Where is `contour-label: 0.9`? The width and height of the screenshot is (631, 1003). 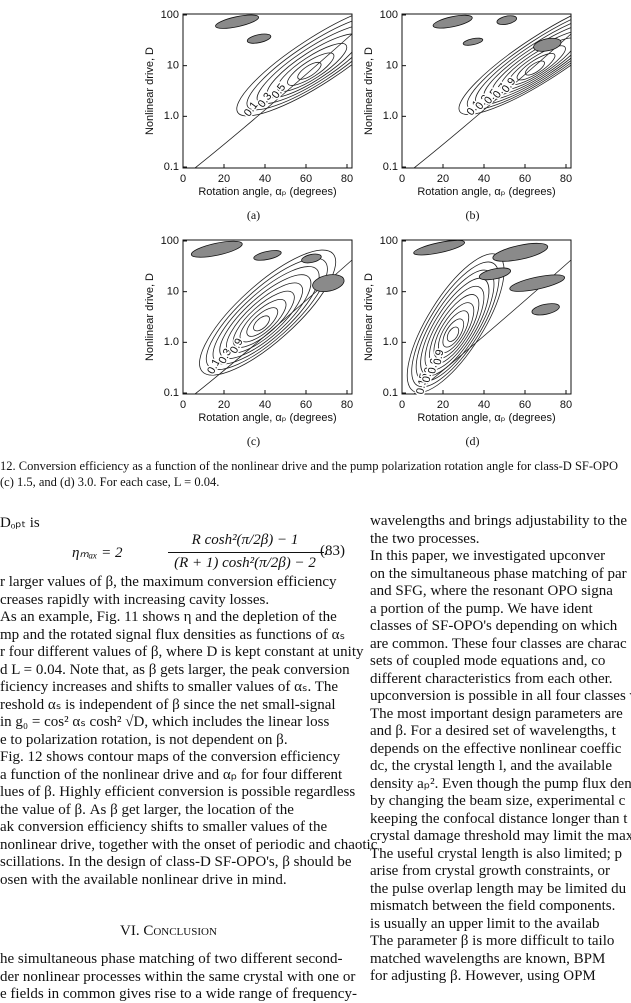
contour-label: 0.9 is located at coordinates (439, 356).